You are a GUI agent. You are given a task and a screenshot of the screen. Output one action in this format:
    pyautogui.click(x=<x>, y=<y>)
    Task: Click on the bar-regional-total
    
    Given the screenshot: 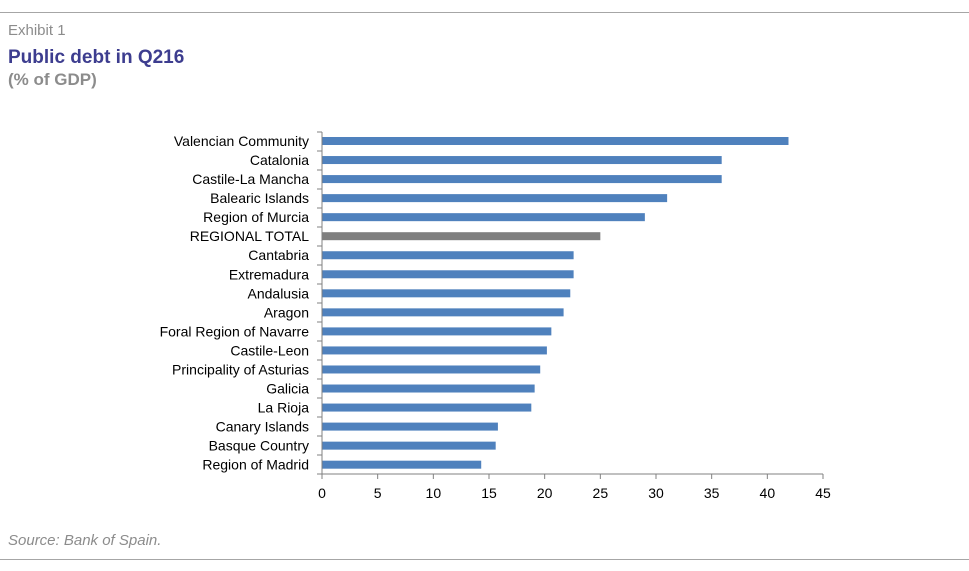 What is the action you would take?
    pyautogui.click(x=461, y=236)
    